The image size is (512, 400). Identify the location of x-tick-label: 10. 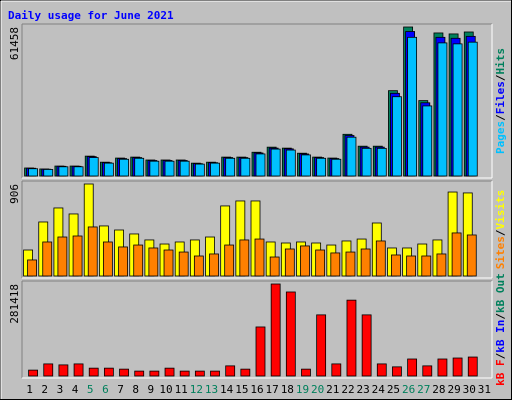
(165, 389).